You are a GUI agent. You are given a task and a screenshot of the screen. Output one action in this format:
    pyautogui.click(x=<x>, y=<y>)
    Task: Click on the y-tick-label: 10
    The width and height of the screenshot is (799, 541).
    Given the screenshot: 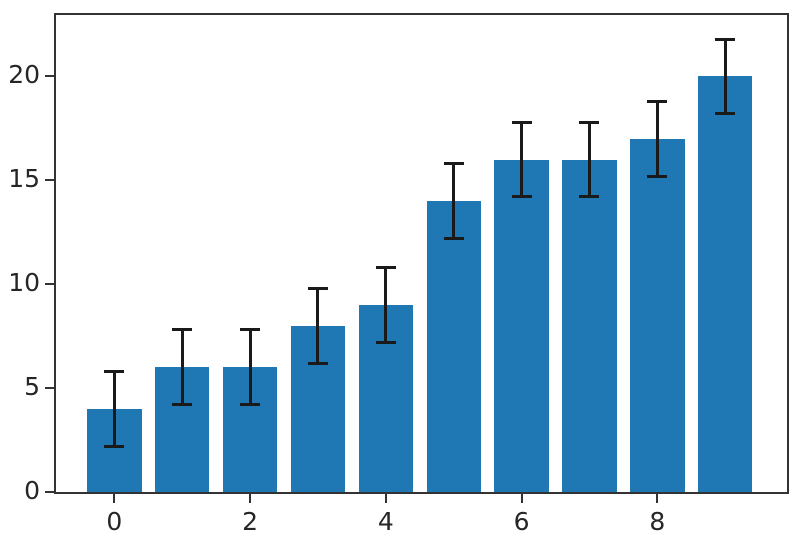 What is the action you would take?
    pyautogui.click(x=24, y=283)
    